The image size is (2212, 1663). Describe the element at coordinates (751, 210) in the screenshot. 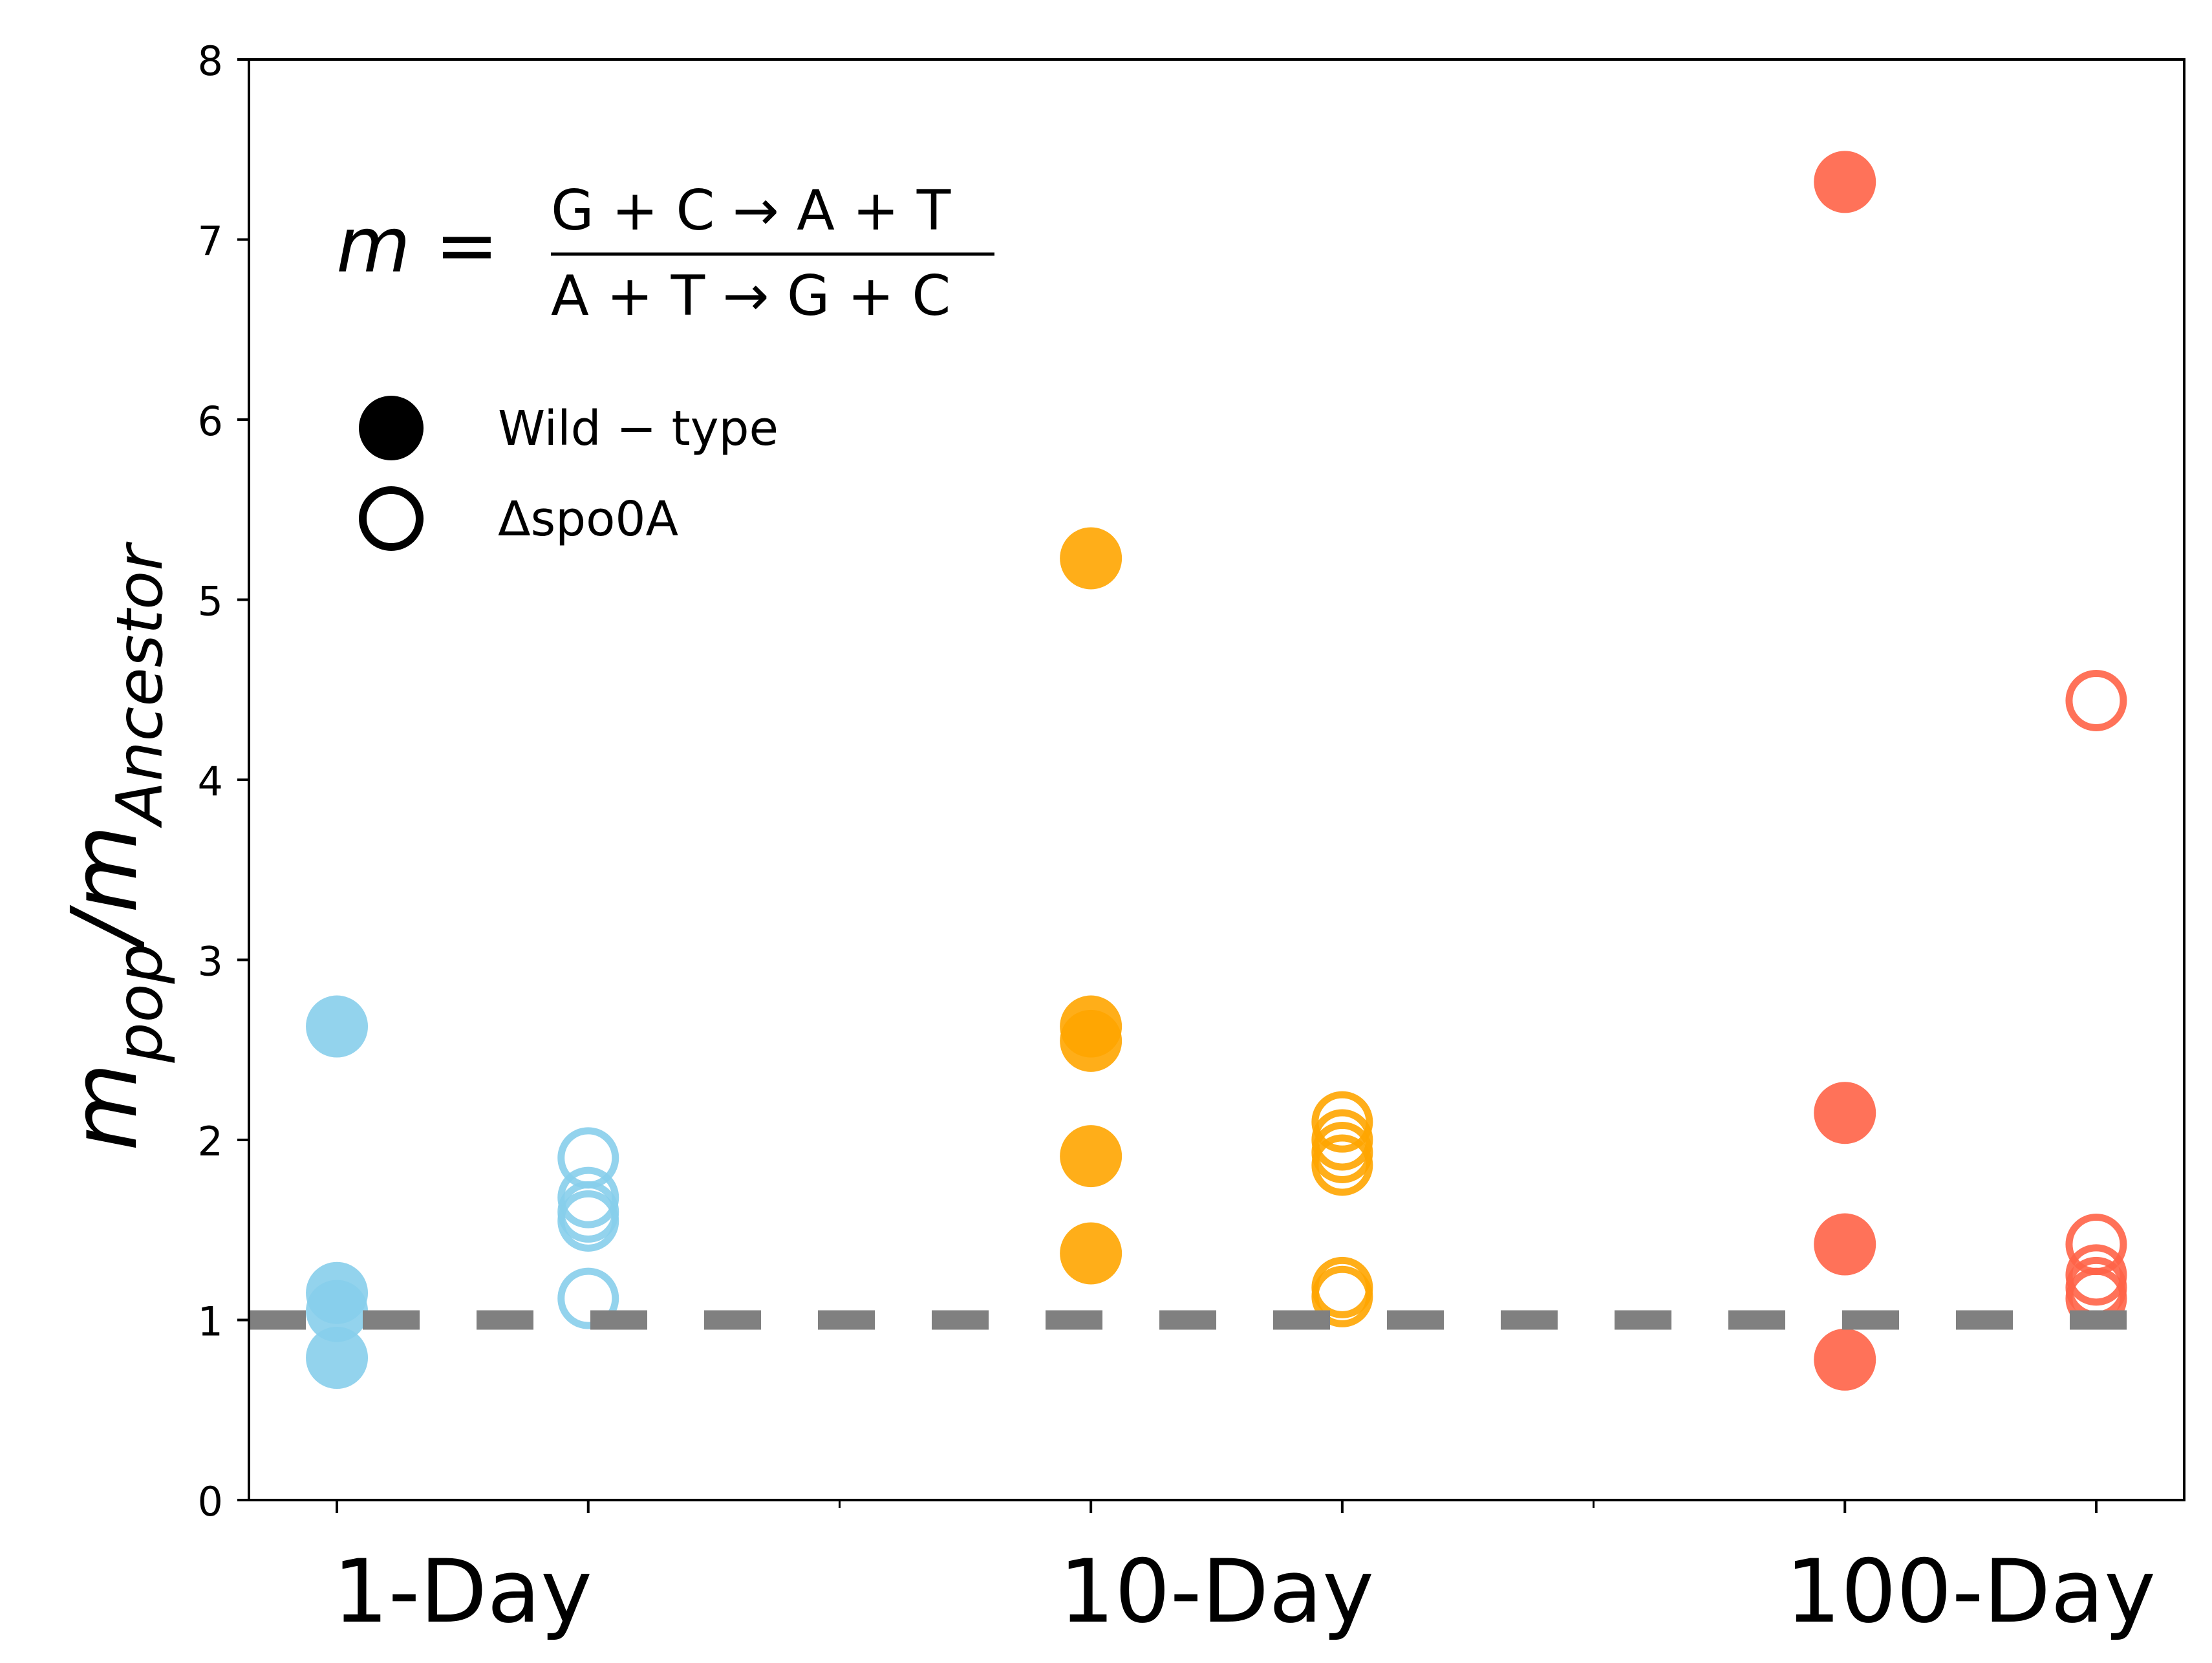

I see `equation-numerator: G + C → A + T` at that location.